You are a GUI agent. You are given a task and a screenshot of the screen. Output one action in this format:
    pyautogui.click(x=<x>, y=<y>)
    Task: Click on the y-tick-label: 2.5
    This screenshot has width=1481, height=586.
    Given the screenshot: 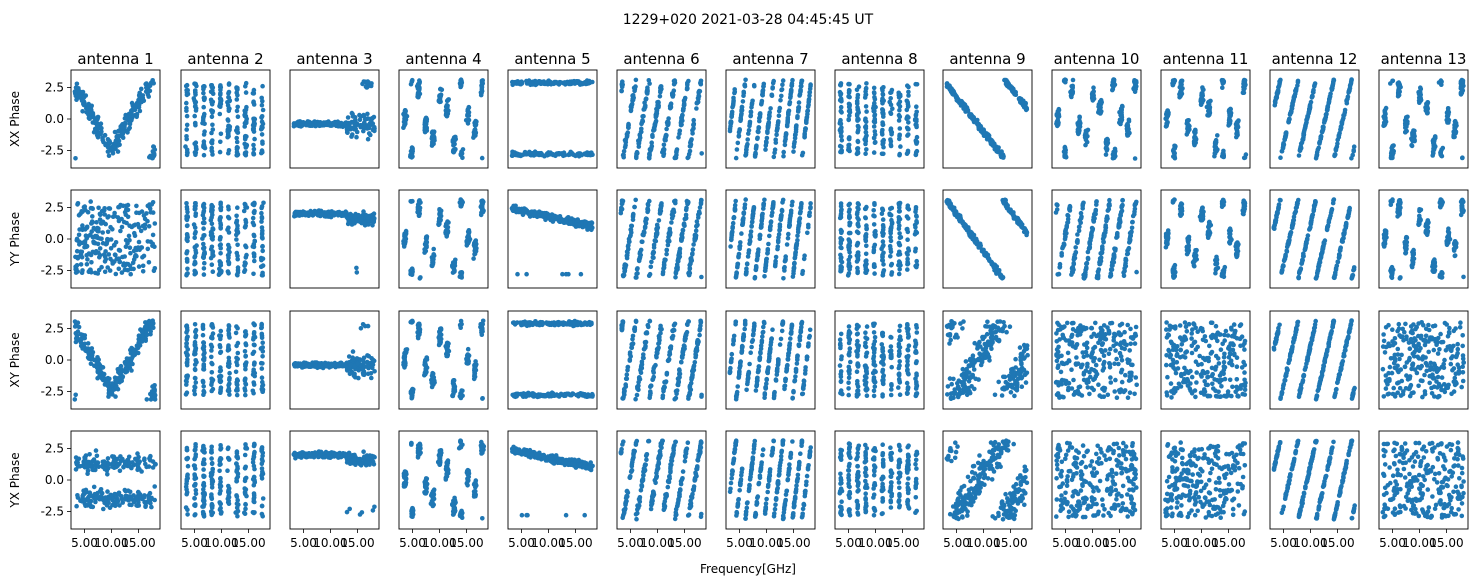 What is the action you would take?
    pyautogui.click(x=54, y=88)
    